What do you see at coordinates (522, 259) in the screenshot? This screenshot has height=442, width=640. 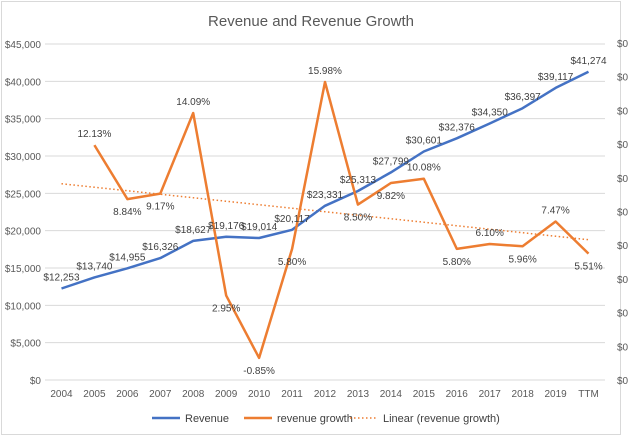 I see `growth-data-label: 5.96%` at bounding box center [522, 259].